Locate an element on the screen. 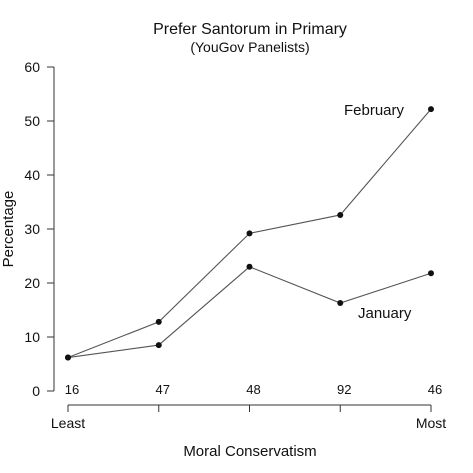 The image size is (473, 473). x-end-label-least: Least is located at coordinates (68, 423).